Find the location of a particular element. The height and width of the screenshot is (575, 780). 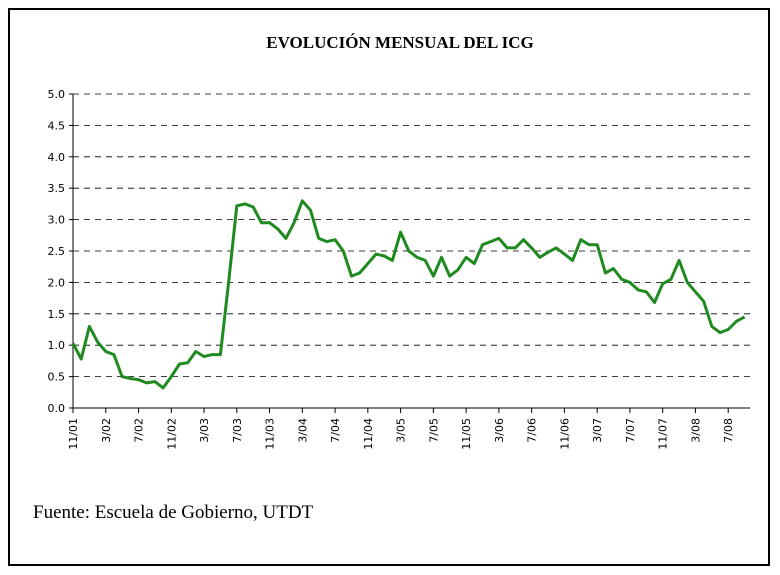

y-tick-label: 4.0 is located at coordinates (57, 157).